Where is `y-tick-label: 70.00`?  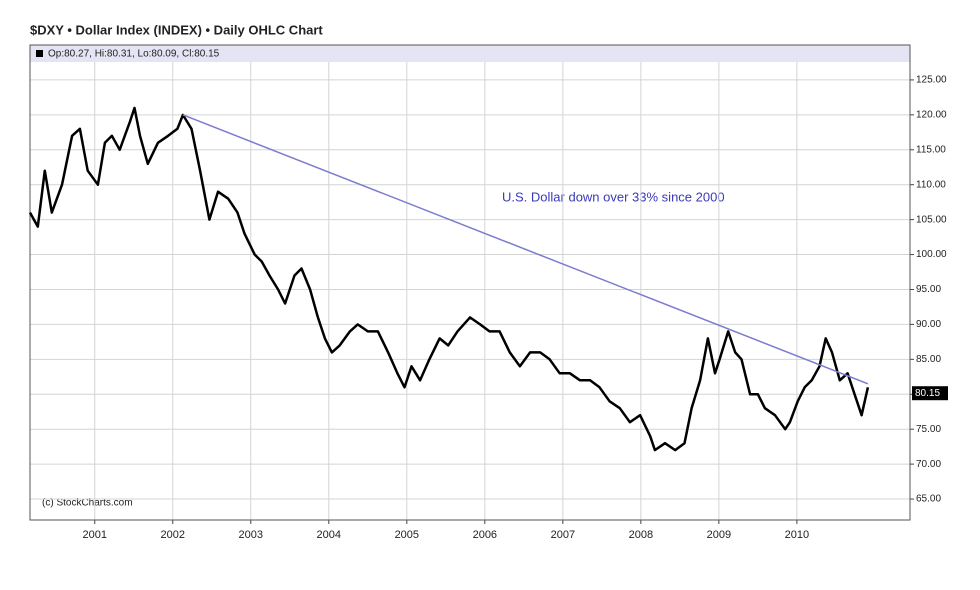 y-tick-label: 70.00 is located at coordinates (928, 464).